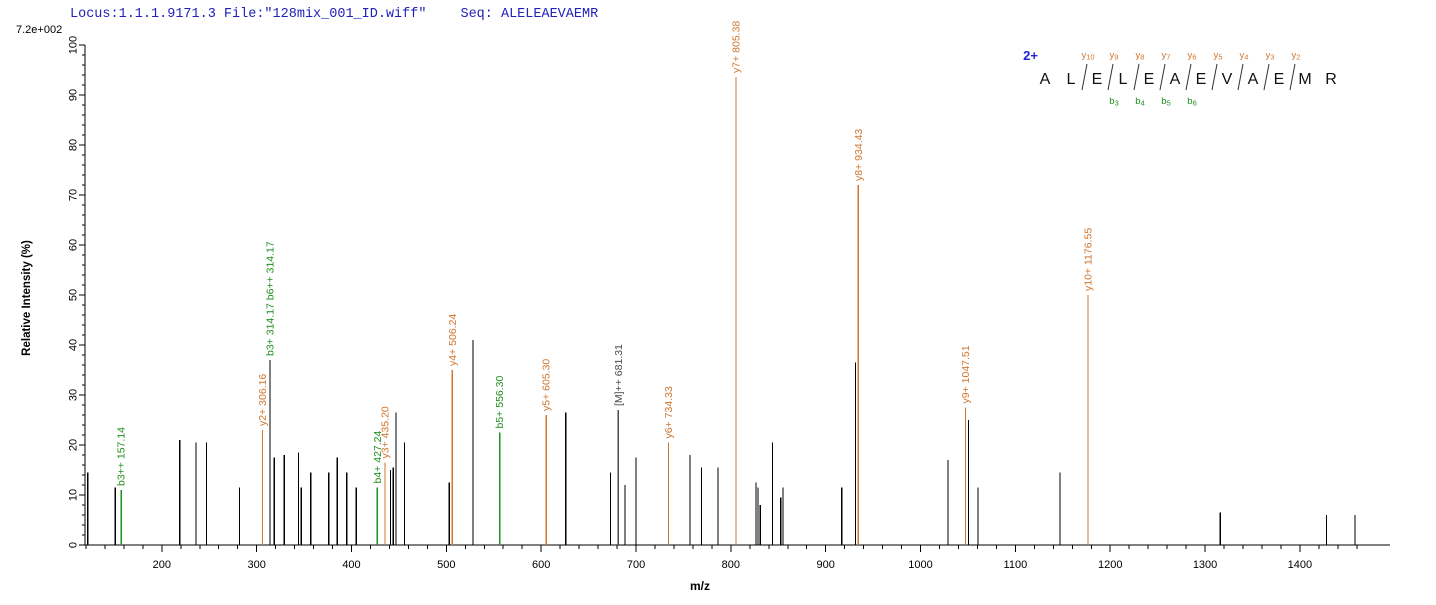  I want to click on y-tick-label: 20, so click(74, 445).